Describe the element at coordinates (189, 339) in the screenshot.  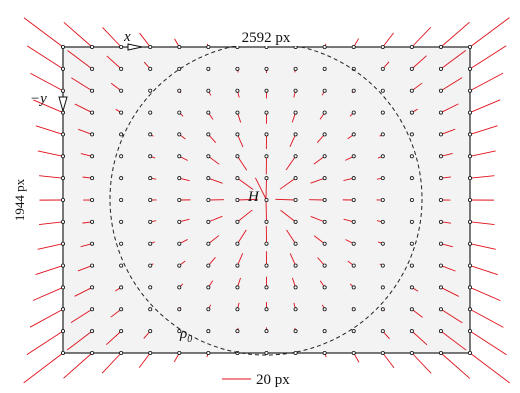
I see `radius-subscript: 0` at that location.